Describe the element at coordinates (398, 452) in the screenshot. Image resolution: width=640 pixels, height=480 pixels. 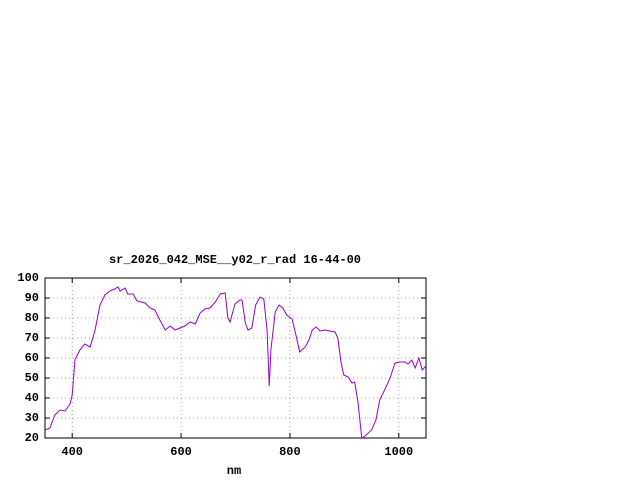
I see `x-tick-label: 1000` at that location.